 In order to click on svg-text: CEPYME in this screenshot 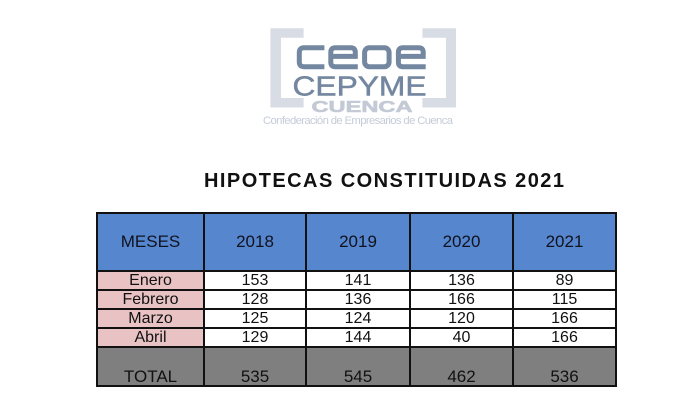, I will do `click(360, 86)`.